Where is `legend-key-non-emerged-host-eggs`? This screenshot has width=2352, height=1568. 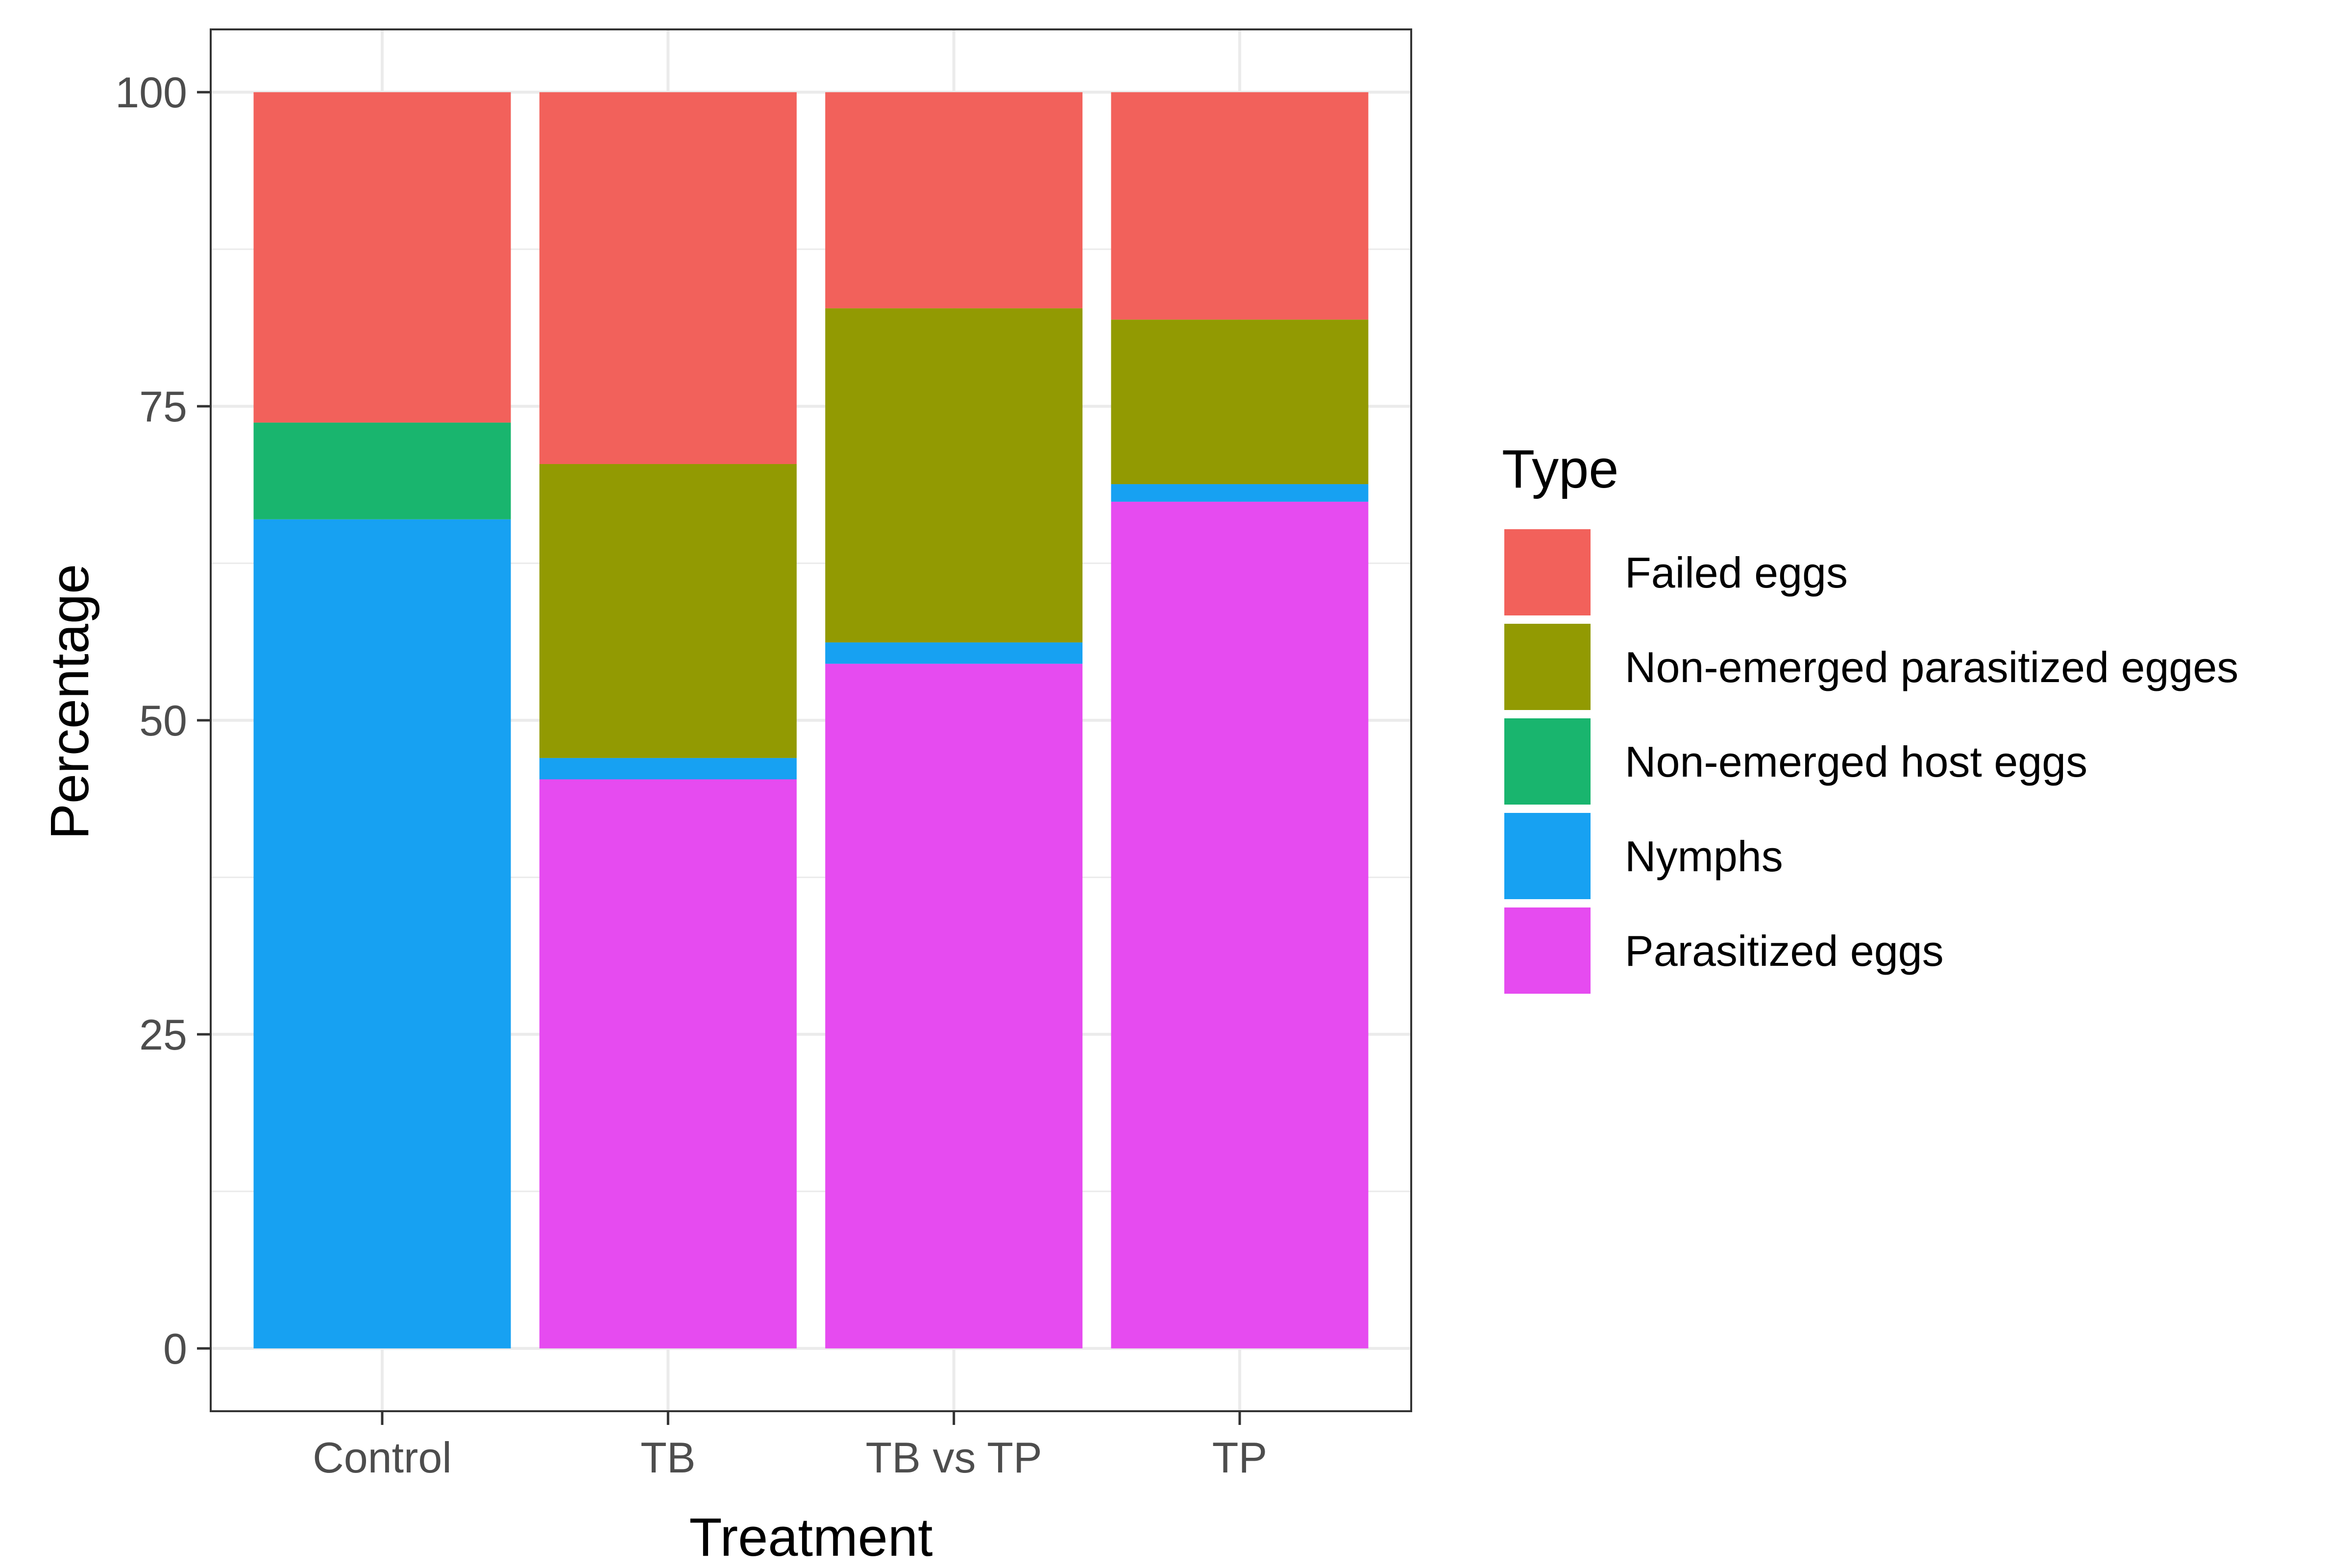 legend-key-non-emerged-host-eggs is located at coordinates (1547, 761).